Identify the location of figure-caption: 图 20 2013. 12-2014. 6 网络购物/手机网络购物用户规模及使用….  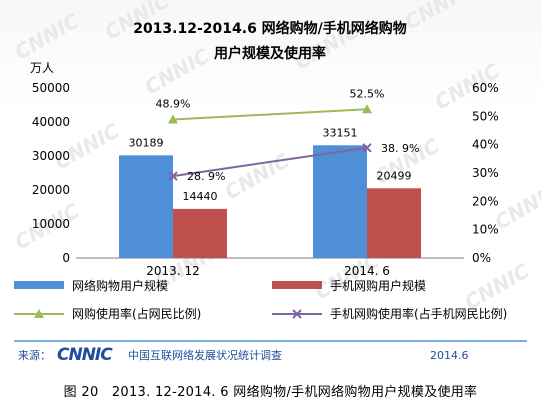
(270, 392).